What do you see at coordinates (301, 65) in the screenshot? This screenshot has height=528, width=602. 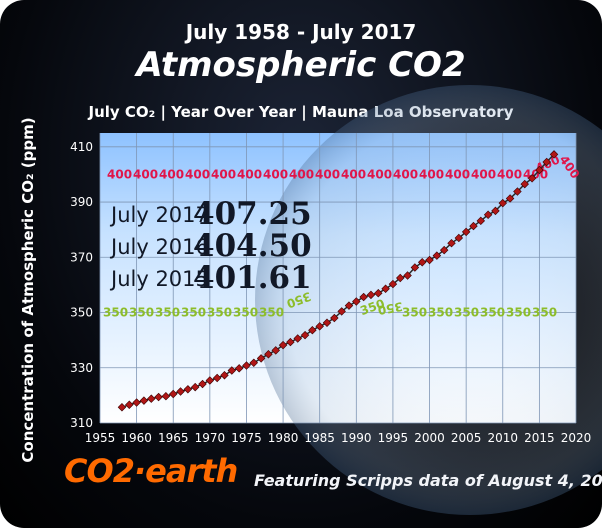 I see `page-title: Atmospheric CO2` at bounding box center [301, 65].